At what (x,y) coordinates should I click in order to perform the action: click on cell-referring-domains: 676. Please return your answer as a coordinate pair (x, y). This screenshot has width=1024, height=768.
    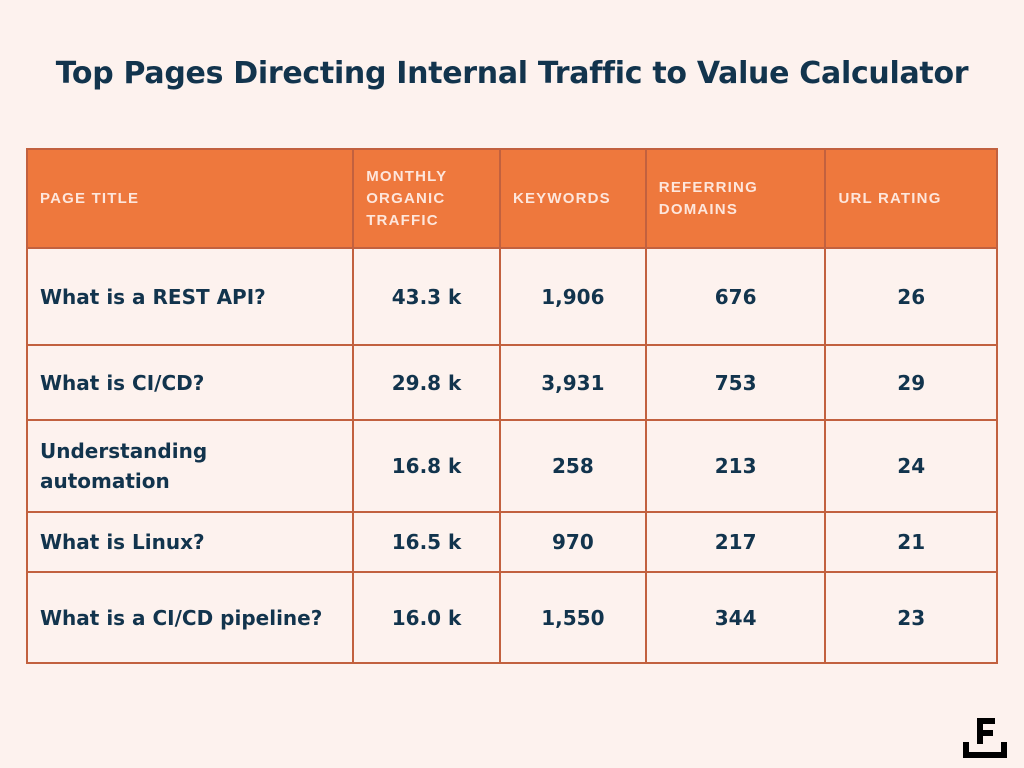
    Looking at the image, I should click on (735, 296).